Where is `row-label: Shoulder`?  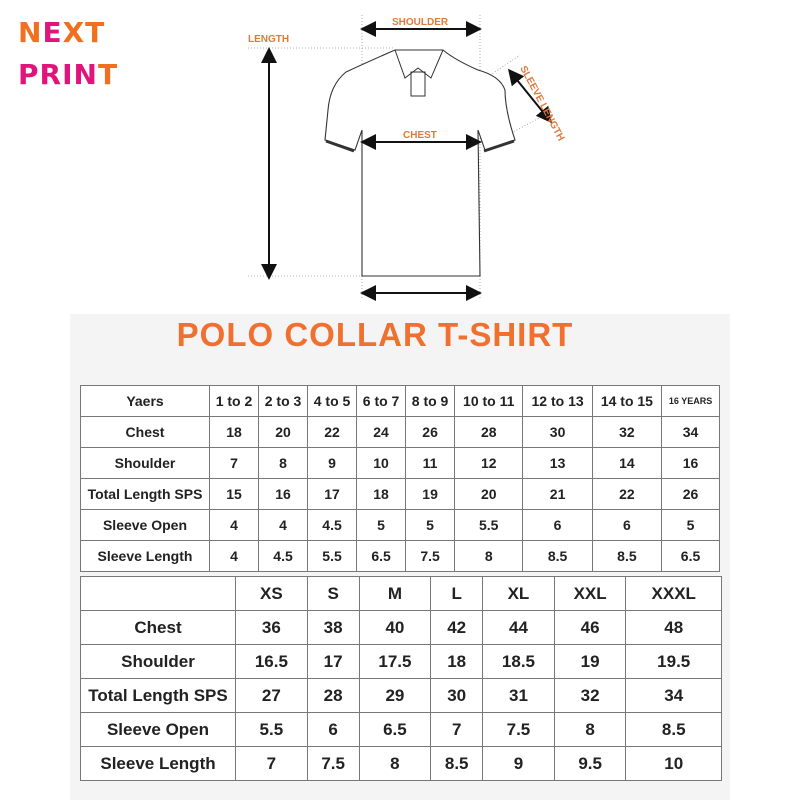 row-label: Shoulder is located at coordinates (145, 463).